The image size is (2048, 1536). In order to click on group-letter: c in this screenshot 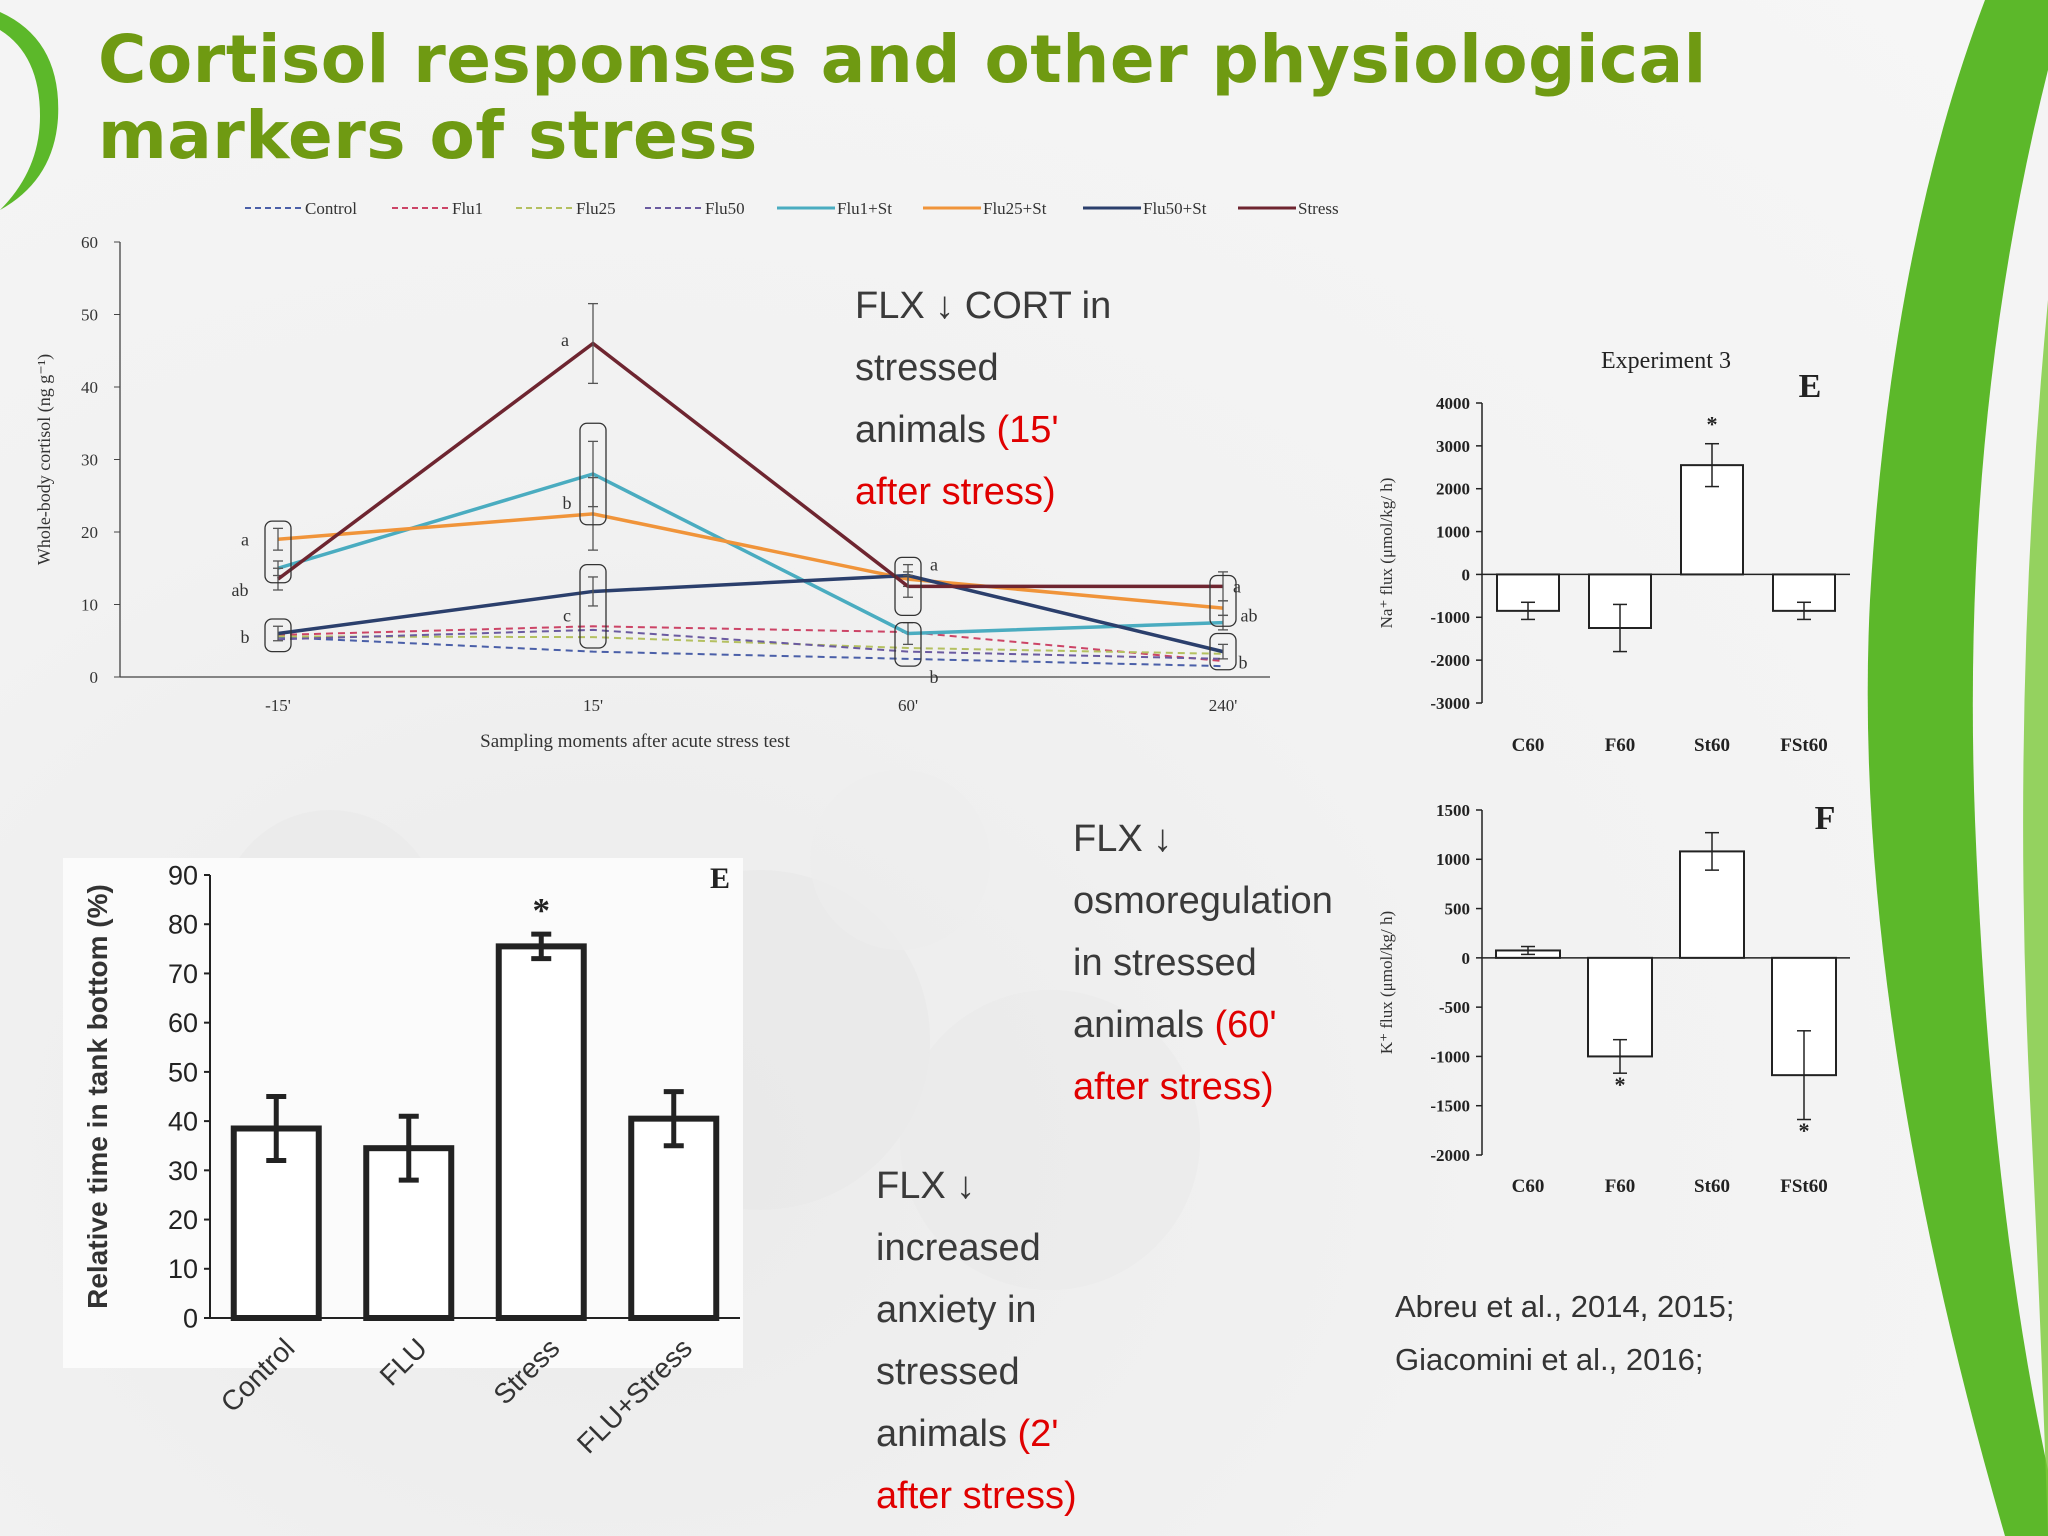, I will do `click(567, 615)`.